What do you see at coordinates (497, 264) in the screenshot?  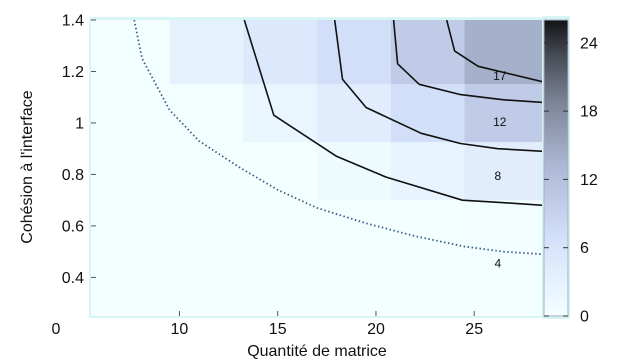 I see `contour-label: 4` at bounding box center [497, 264].